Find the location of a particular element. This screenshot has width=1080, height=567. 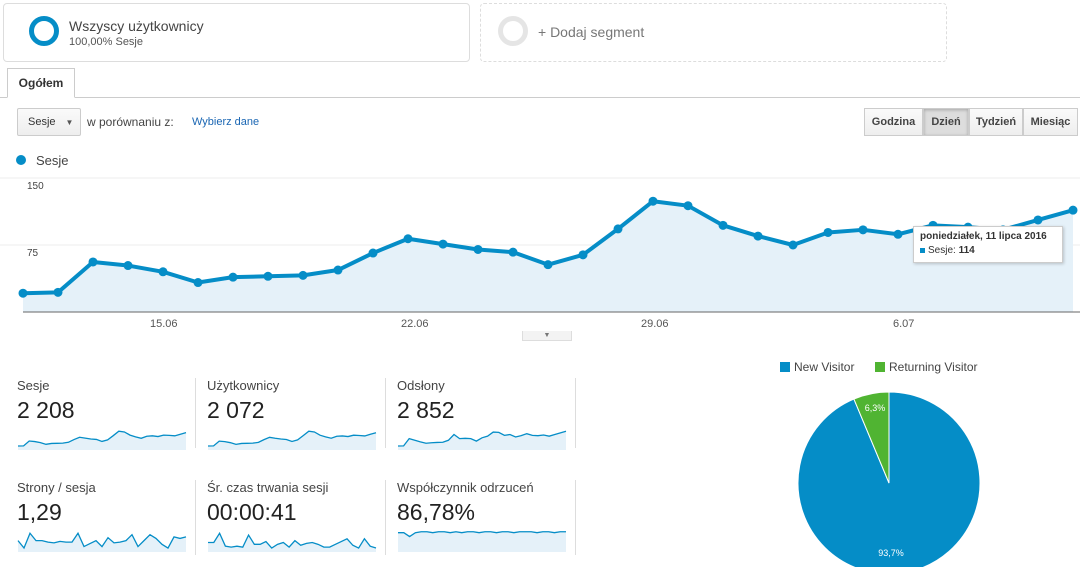

chevron-down-icon: ▼ is located at coordinates (69, 122).